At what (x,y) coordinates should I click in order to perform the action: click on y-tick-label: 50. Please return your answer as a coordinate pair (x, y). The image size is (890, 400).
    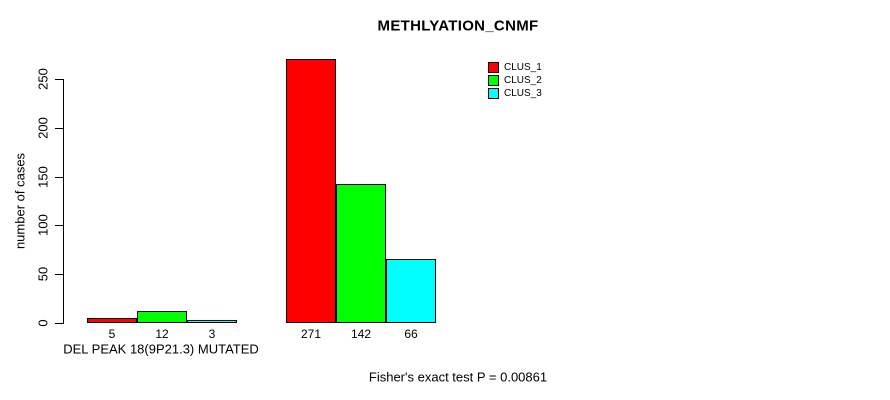
    Looking at the image, I should click on (43, 274).